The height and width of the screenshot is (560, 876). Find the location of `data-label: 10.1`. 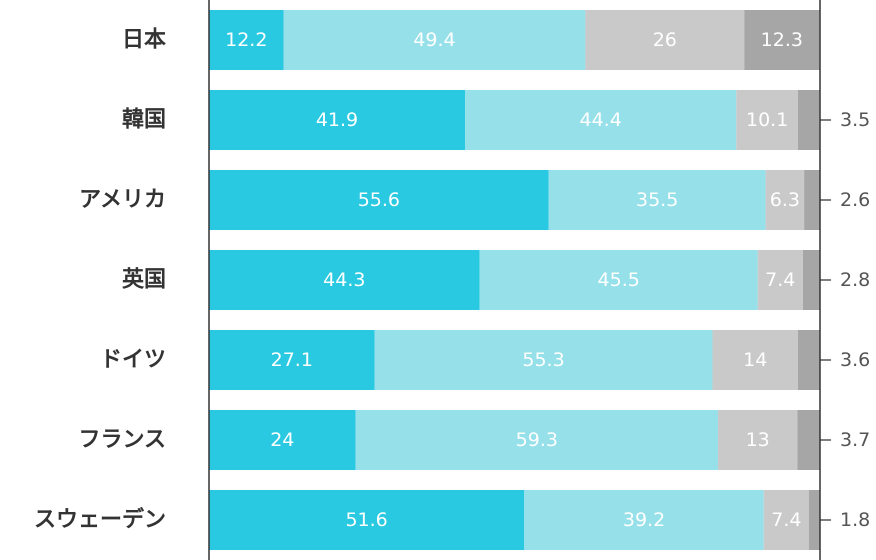

data-label: 10.1 is located at coordinates (767, 120).